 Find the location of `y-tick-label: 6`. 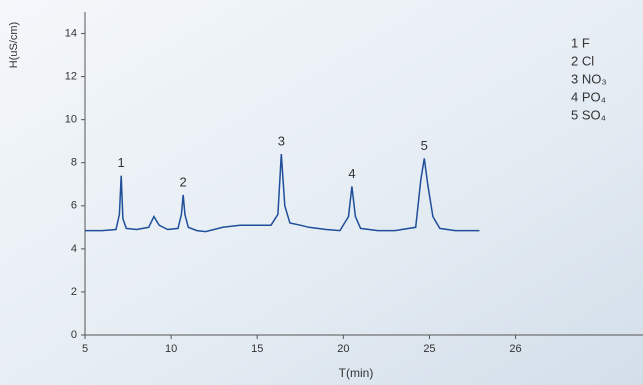

y-tick-label: 6 is located at coordinates (74, 206).